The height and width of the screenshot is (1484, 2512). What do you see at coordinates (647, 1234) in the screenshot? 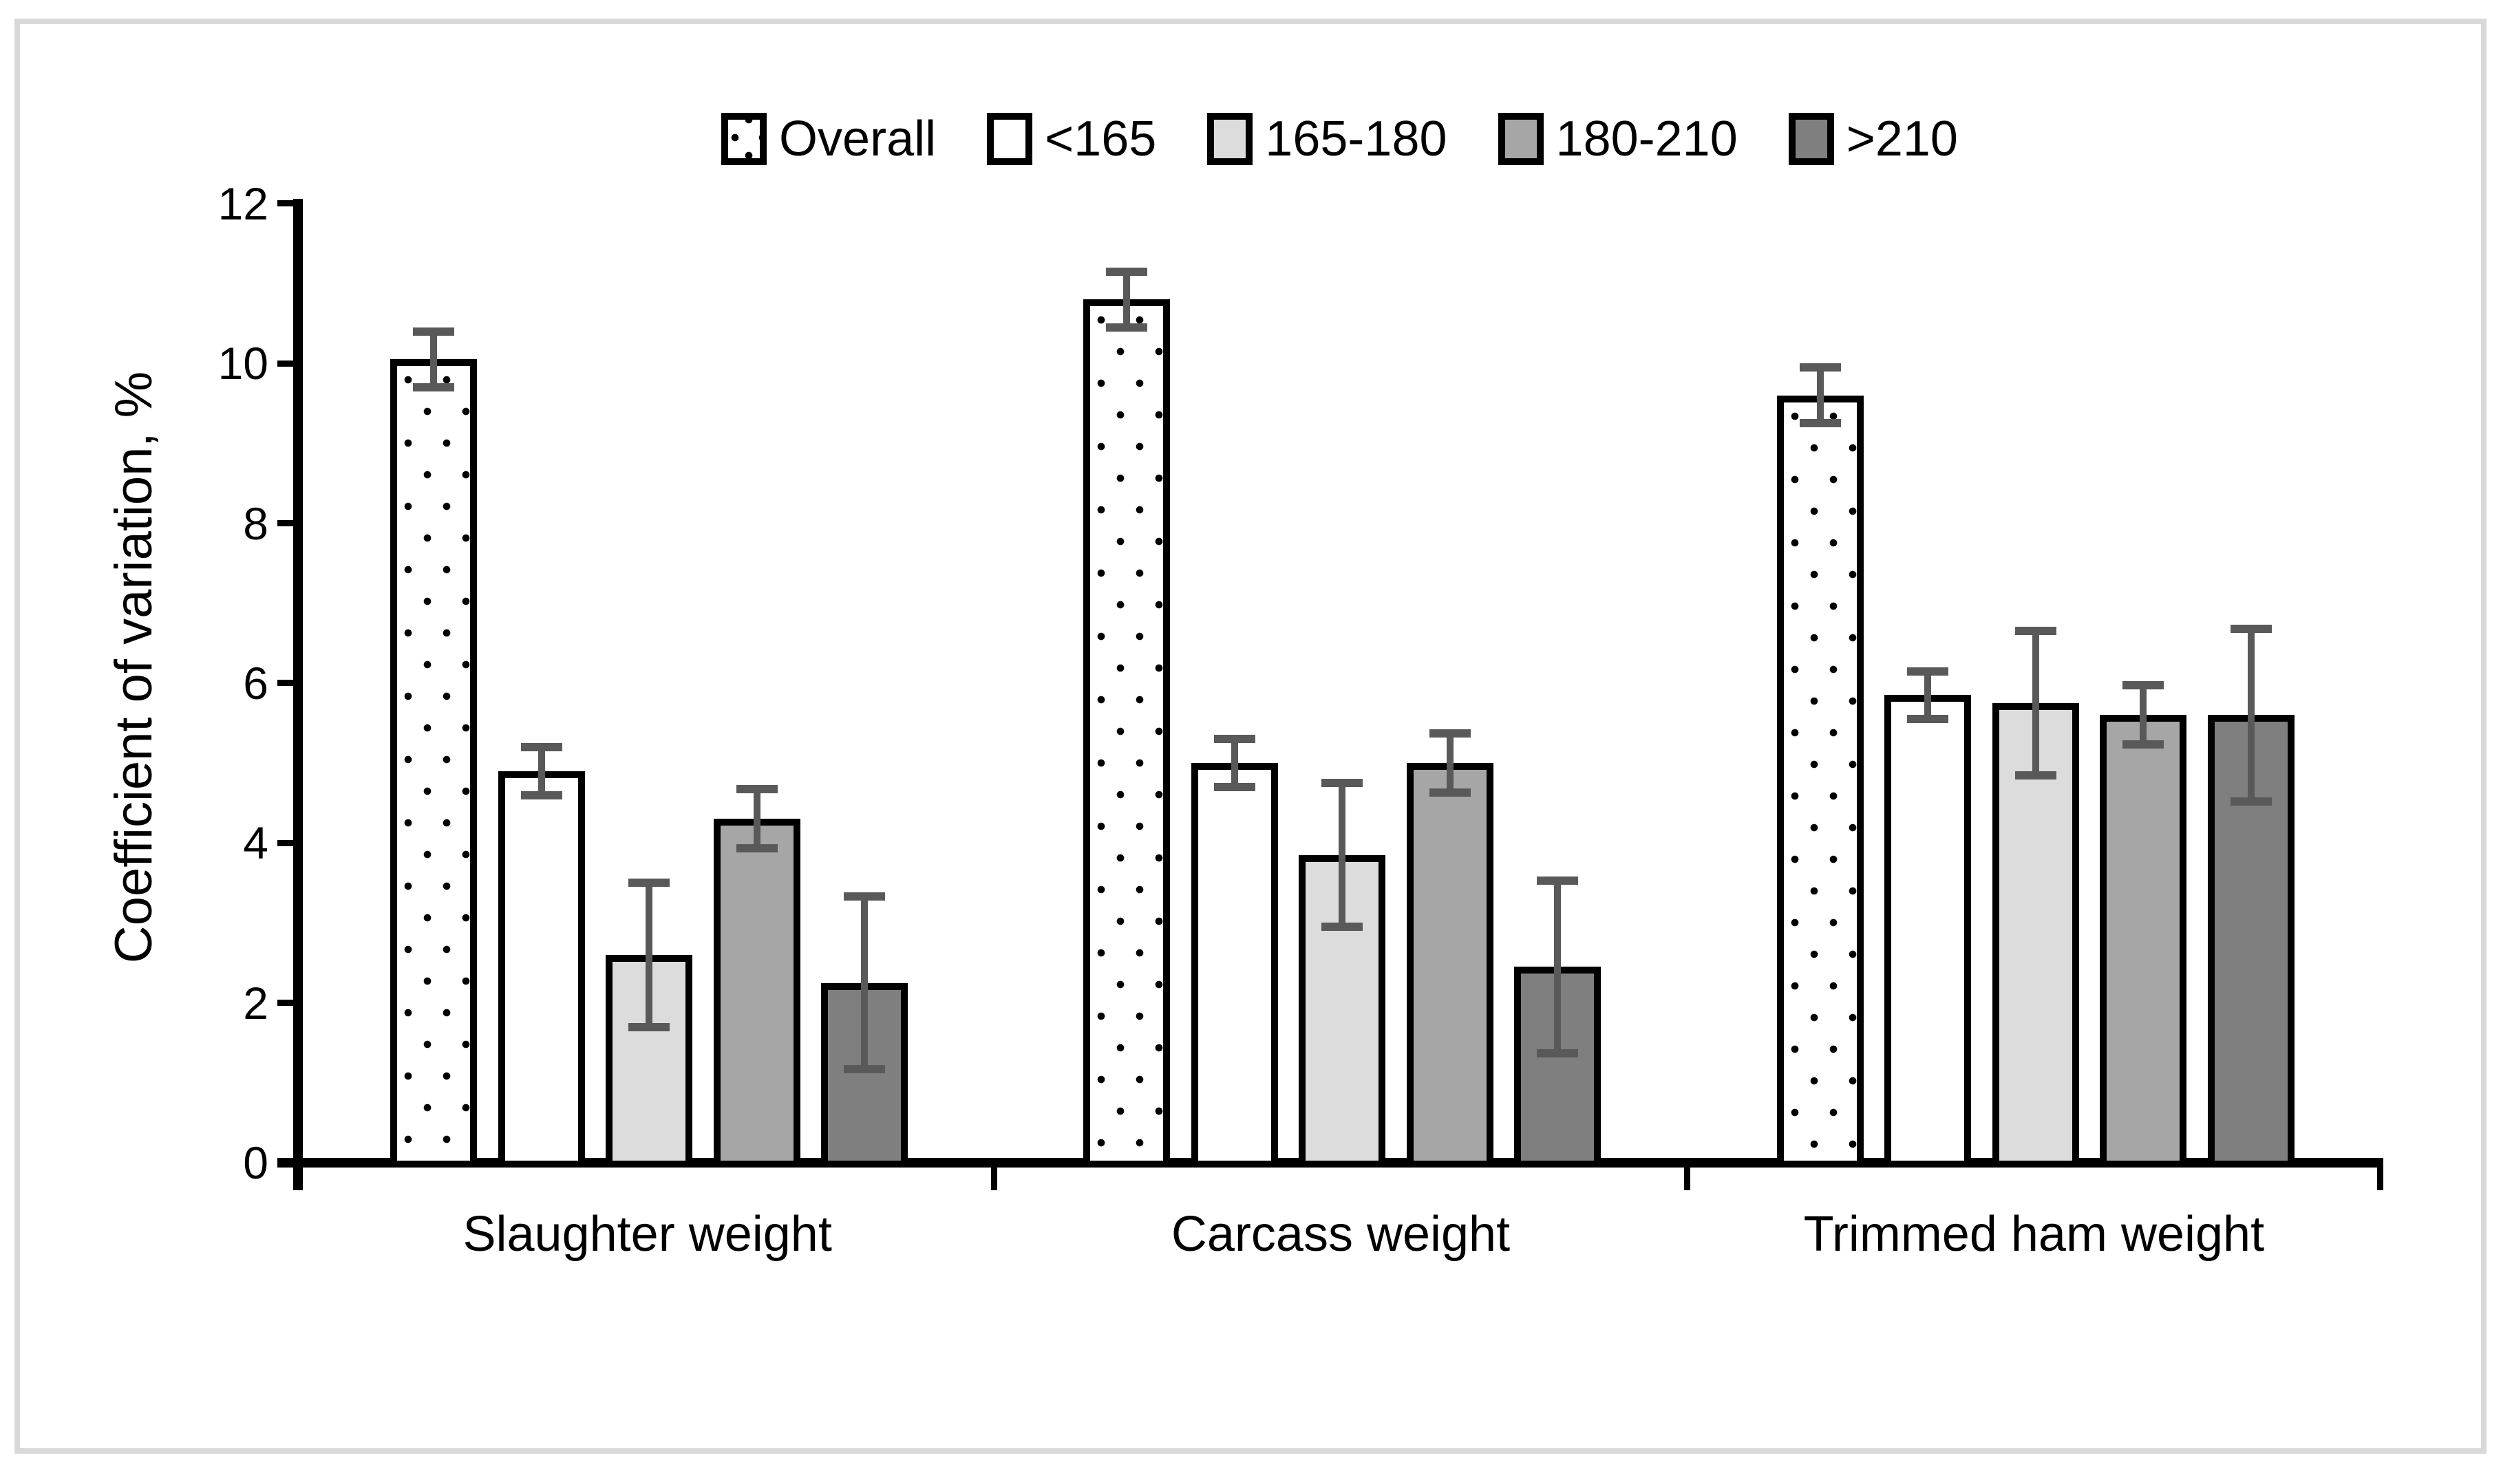
I see `category-label-slaughter-weight: Slaughter weight` at bounding box center [647, 1234].